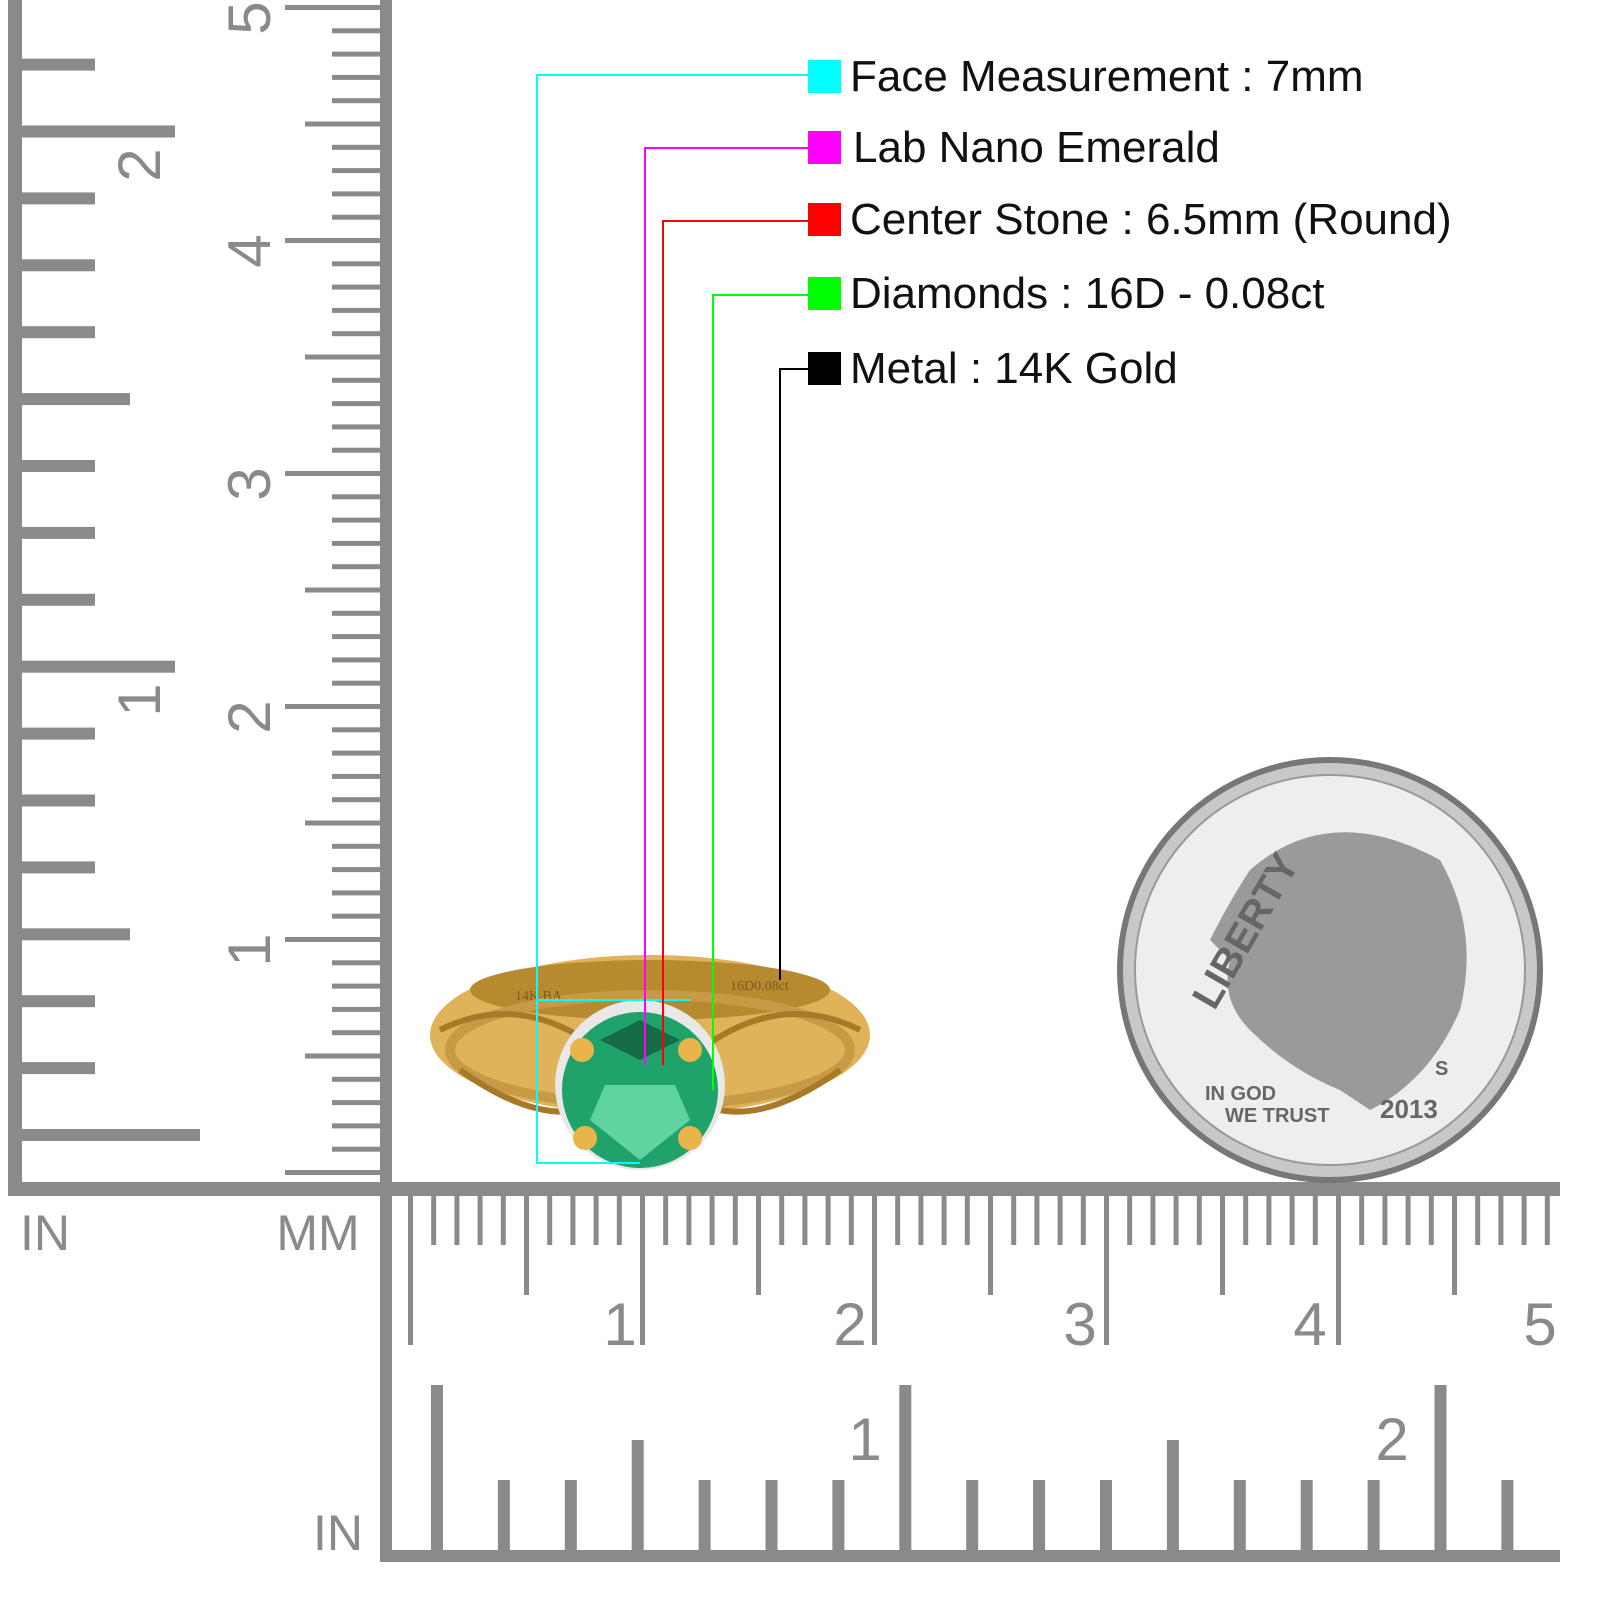 The height and width of the screenshot is (1600, 1600). What do you see at coordinates (650, 1062) in the screenshot?
I see `ring-image: 14K BA 16D0.08ct` at bounding box center [650, 1062].